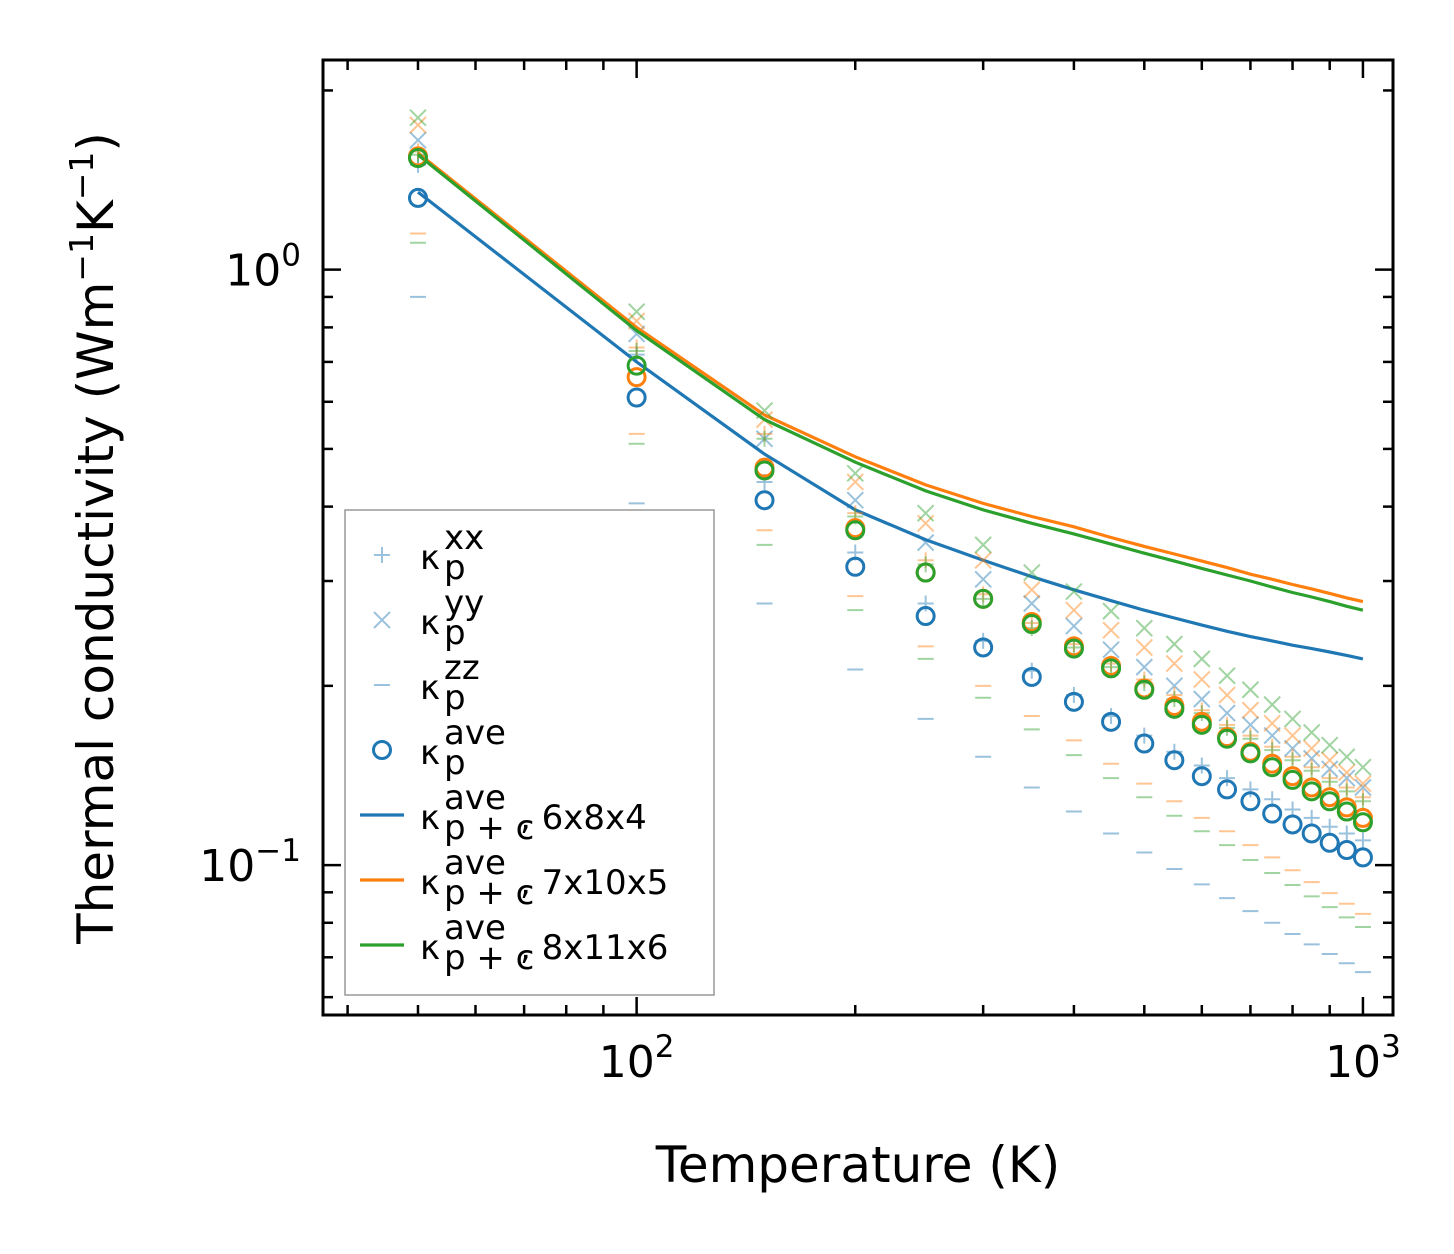  I want to click on y-tick-label: 10⁻¹, so click(250, 862).